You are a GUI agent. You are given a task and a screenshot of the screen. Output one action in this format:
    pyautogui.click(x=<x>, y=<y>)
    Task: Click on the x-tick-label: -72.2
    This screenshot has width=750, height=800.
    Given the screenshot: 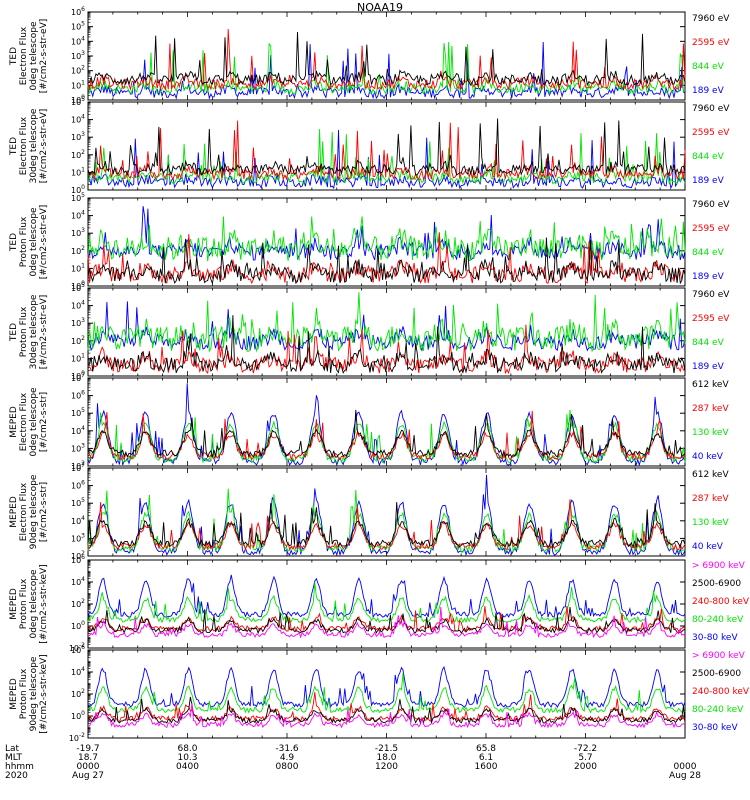 What is the action you would take?
    pyautogui.click(x=585, y=749)
    